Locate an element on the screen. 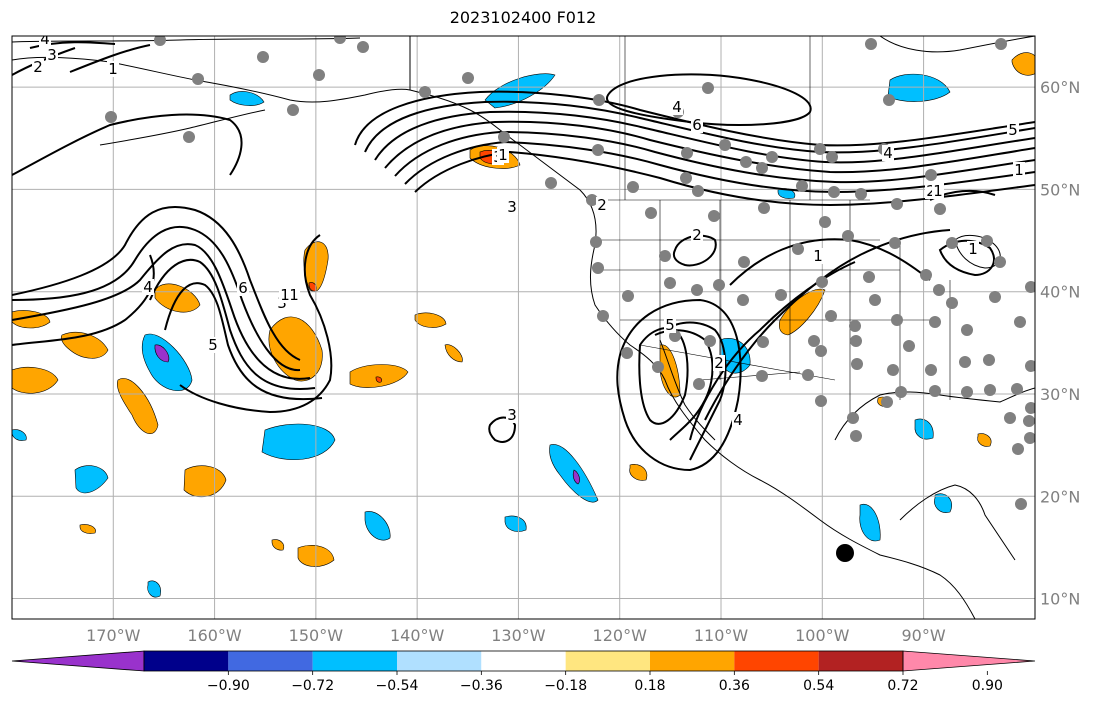 Image resolution: width=1102 pixels, height=710 pixels. lat-tick-label: 10°N is located at coordinates (1060, 599).